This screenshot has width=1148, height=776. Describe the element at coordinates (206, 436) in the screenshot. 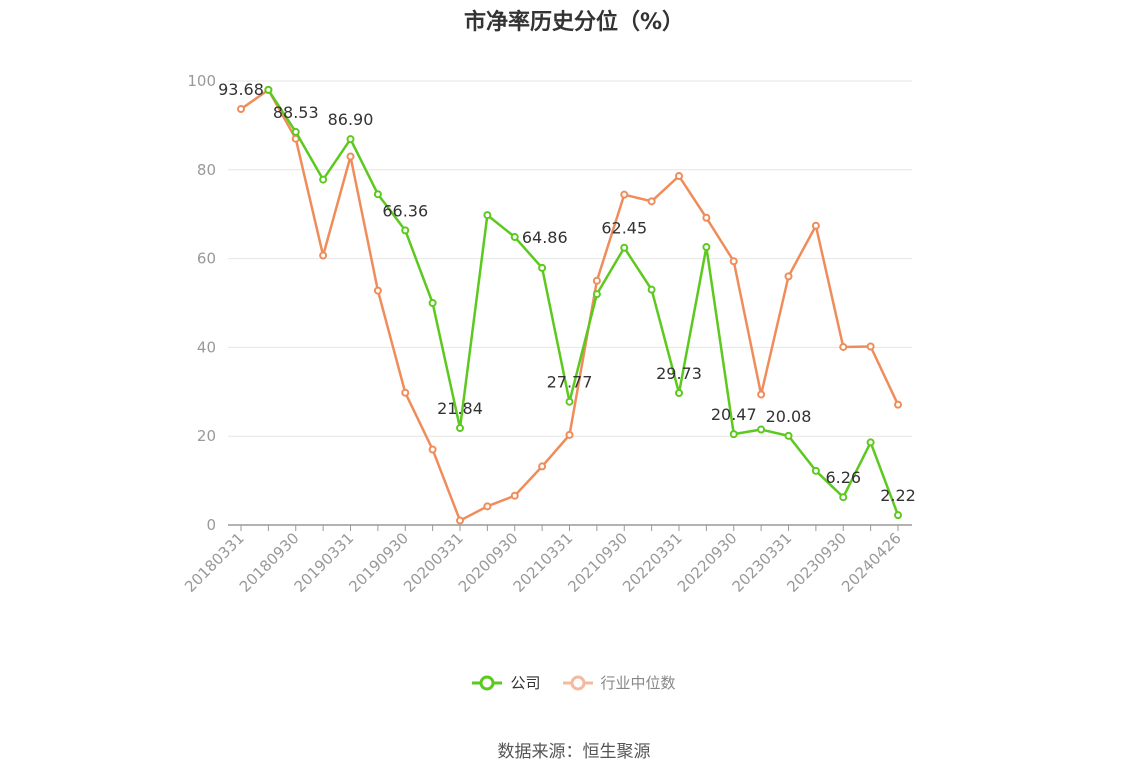

I see `y-tick-label: 20` at that location.